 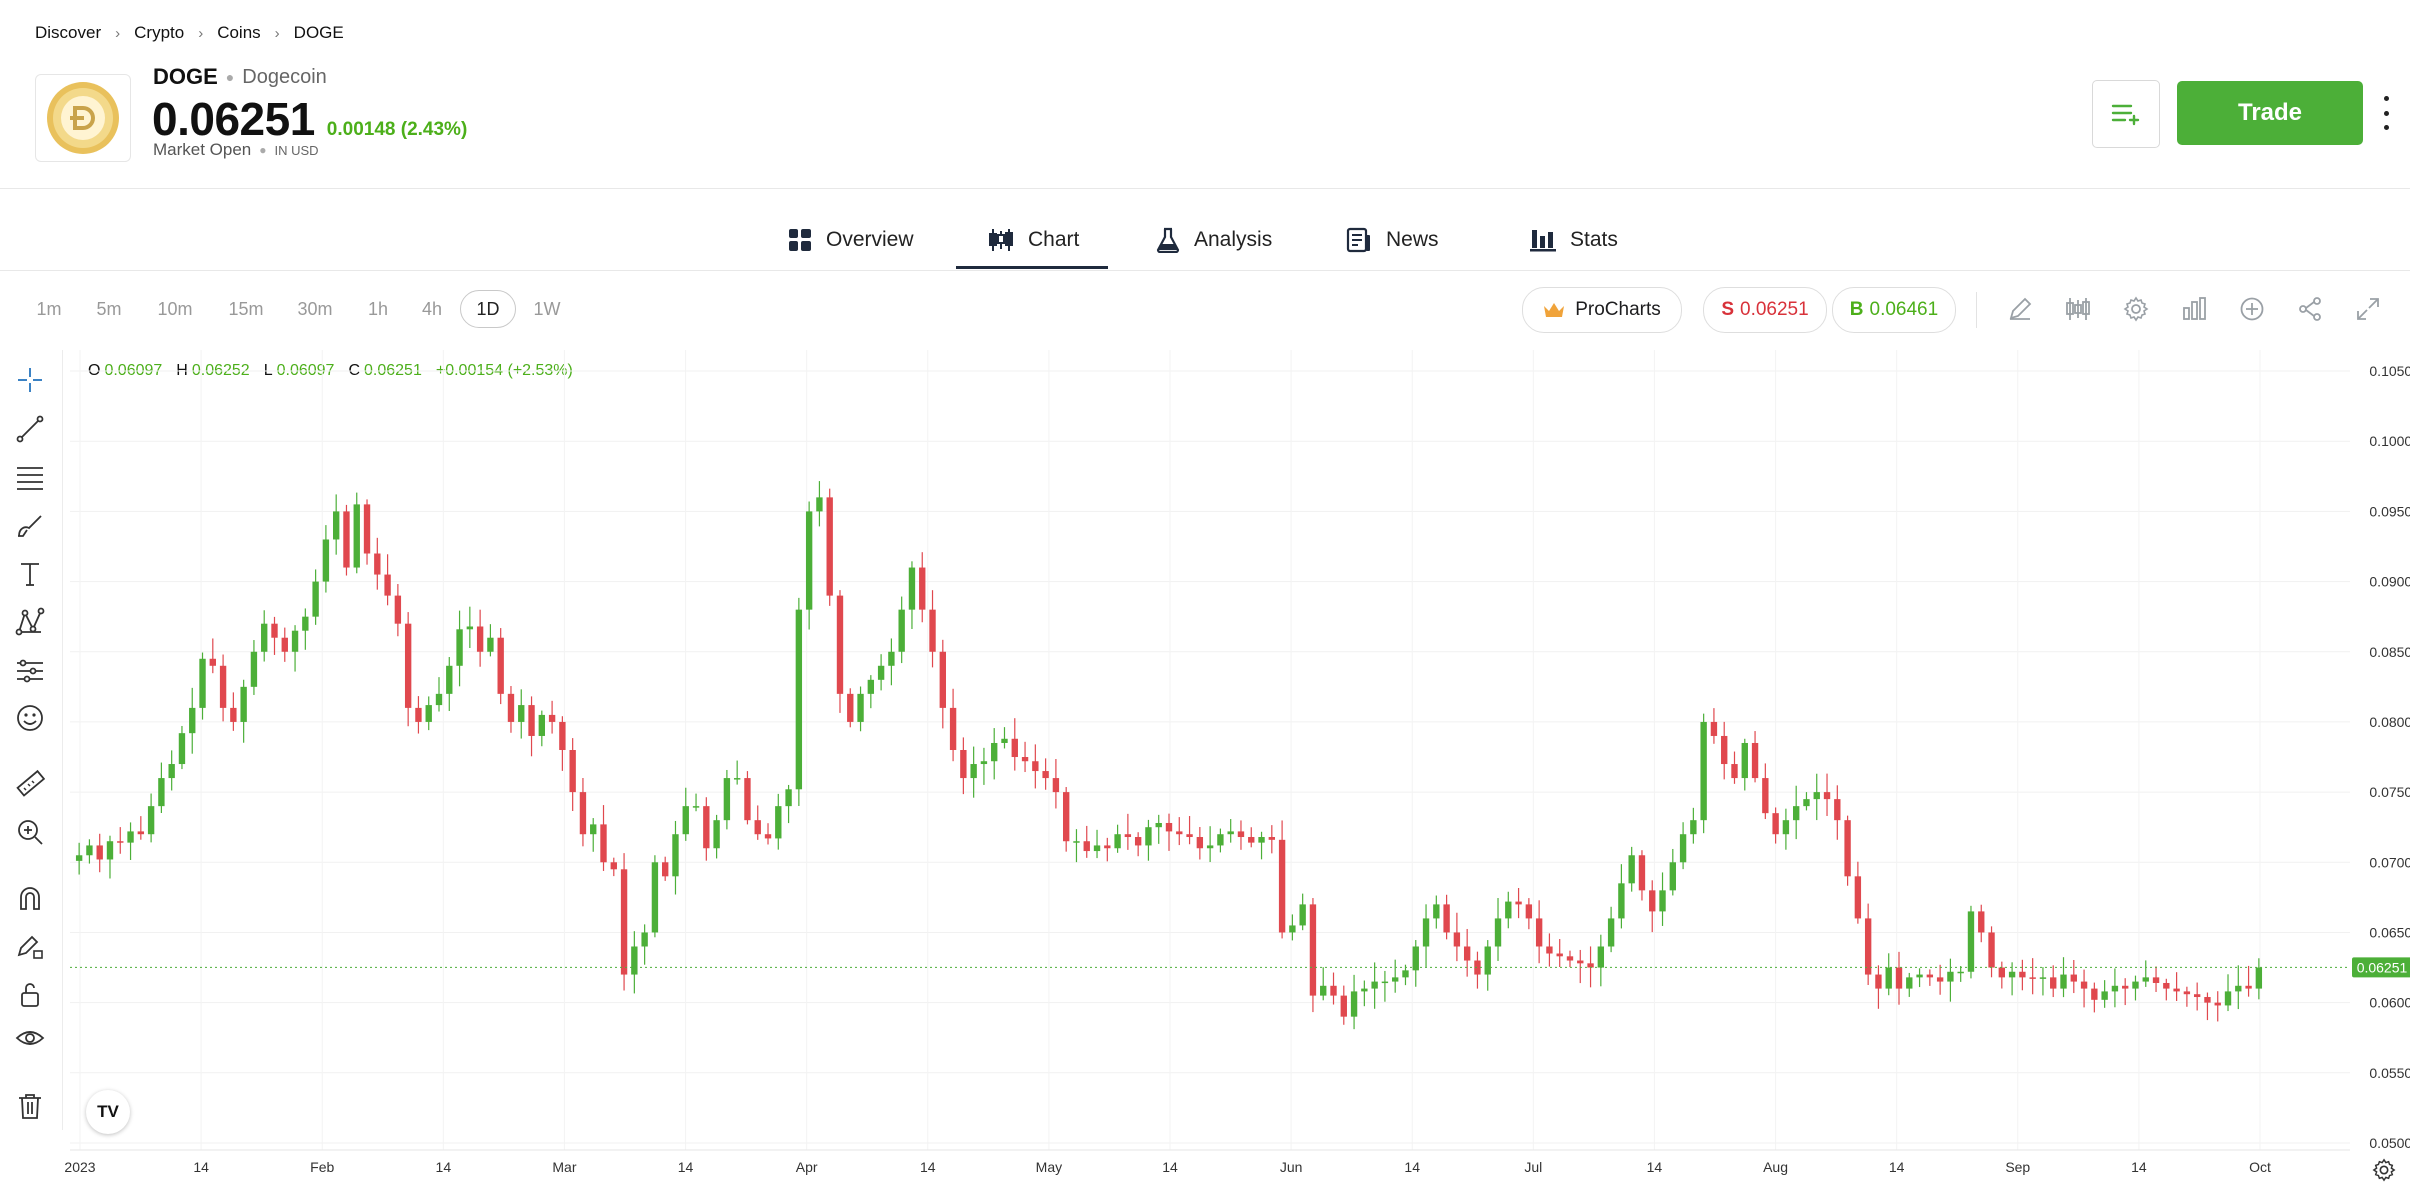 I want to click on more-options-icon, so click(x=2386, y=113).